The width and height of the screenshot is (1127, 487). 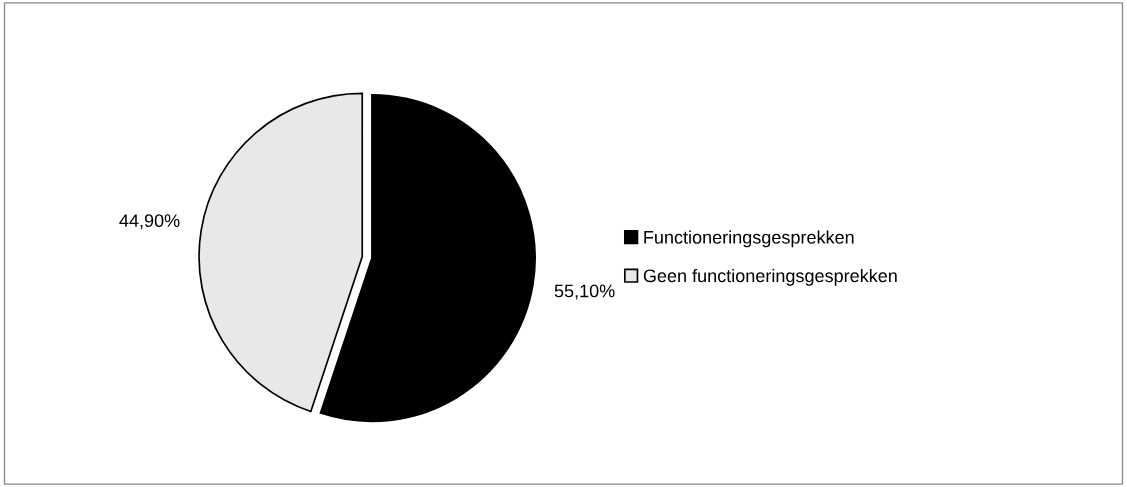 I want to click on legend-label: Functioneringsgesprekken, so click(x=749, y=239).